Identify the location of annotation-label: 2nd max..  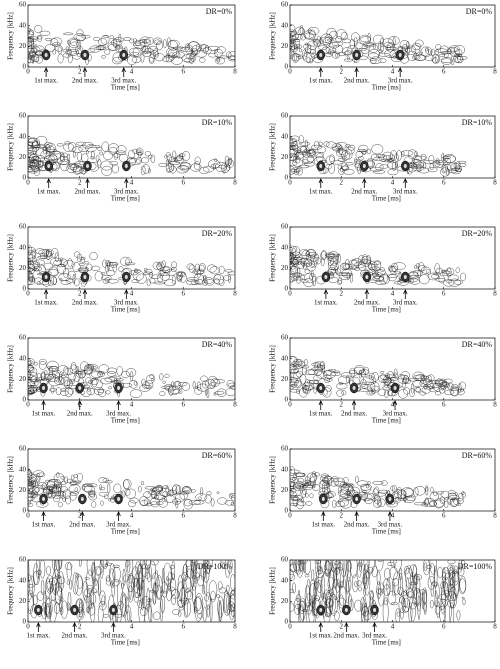
(87, 192).